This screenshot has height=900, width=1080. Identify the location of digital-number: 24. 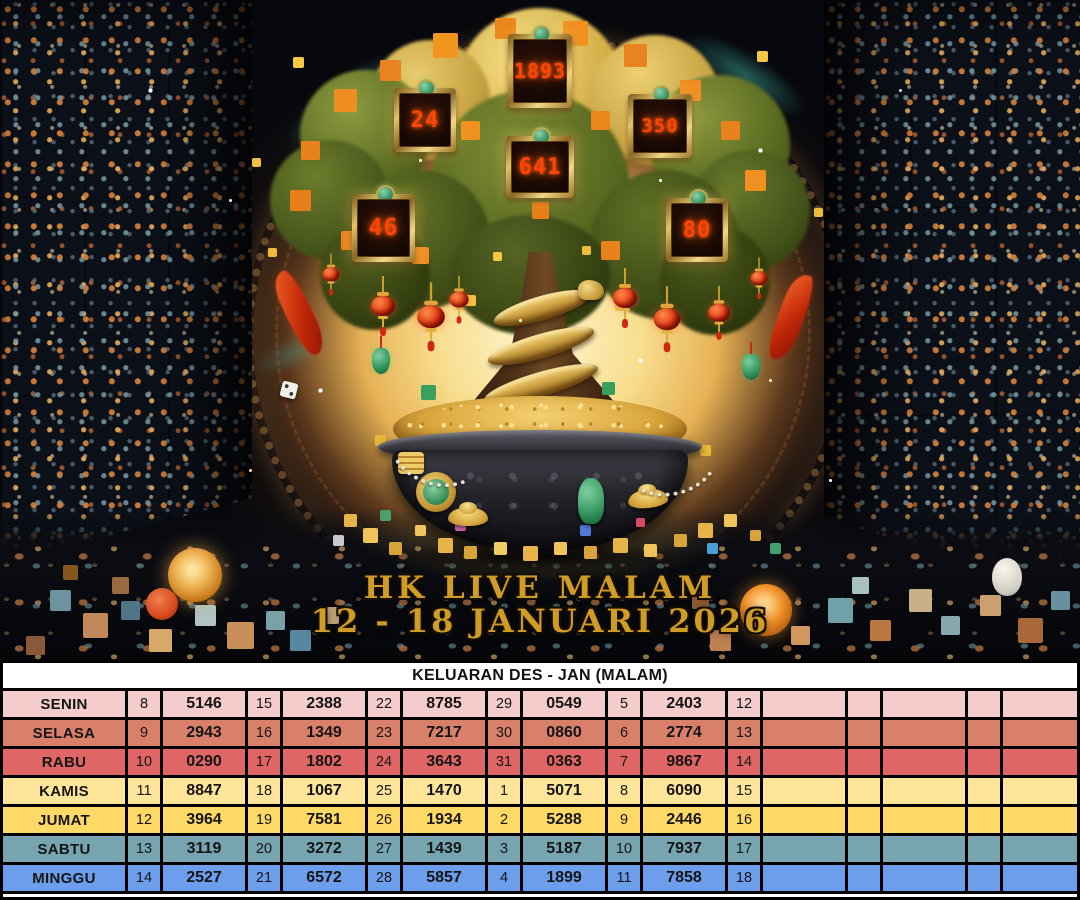
(425, 120).